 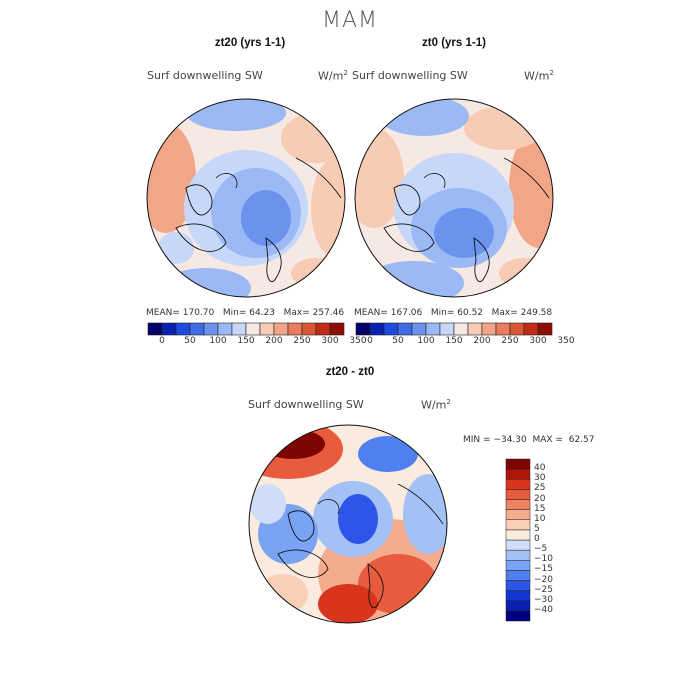 I want to click on panel3-colorbar-tick: −30, so click(x=543, y=599).